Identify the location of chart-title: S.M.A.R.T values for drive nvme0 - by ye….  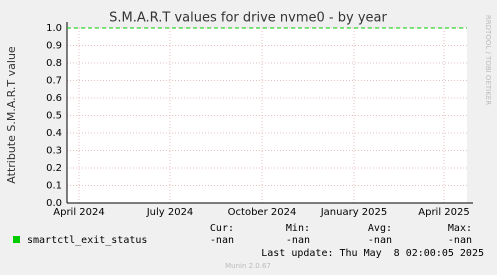
(248, 18).